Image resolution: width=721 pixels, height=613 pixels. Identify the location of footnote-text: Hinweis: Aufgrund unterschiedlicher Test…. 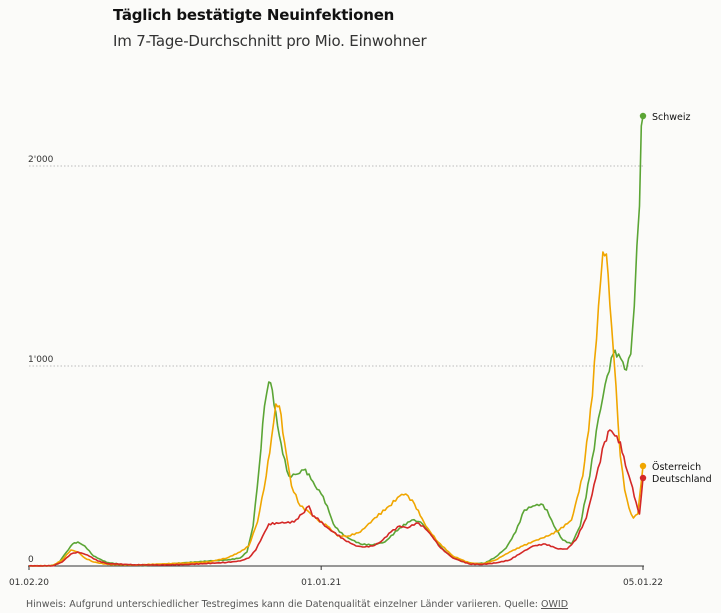
(284, 604).